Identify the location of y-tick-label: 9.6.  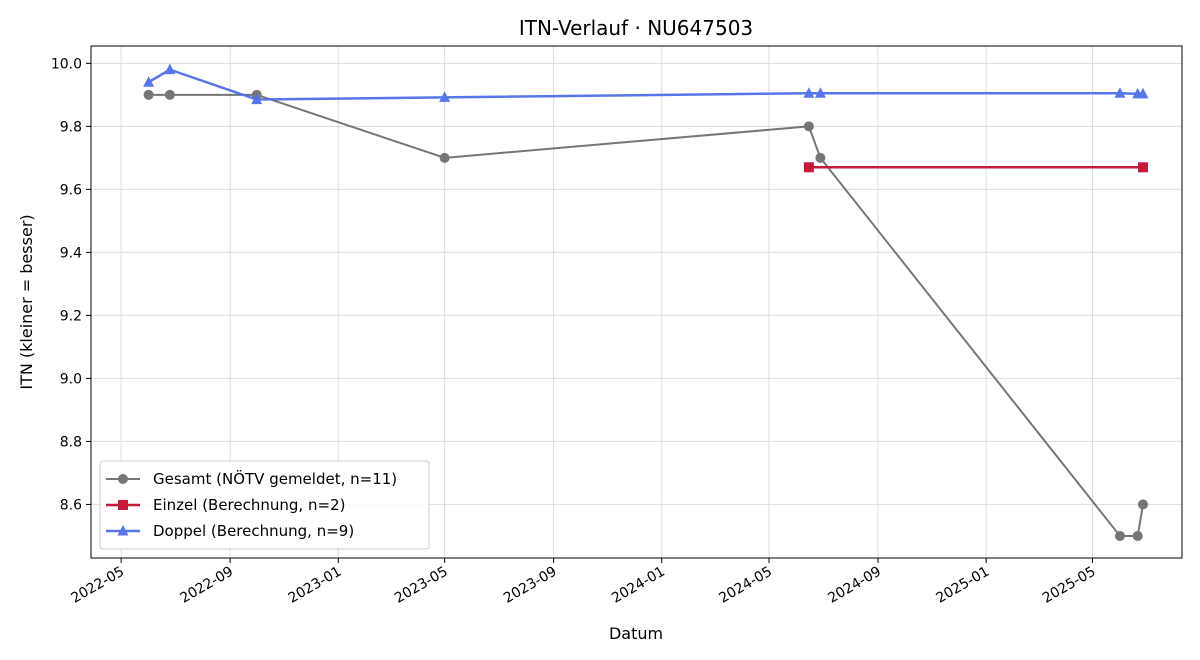
(71, 190).